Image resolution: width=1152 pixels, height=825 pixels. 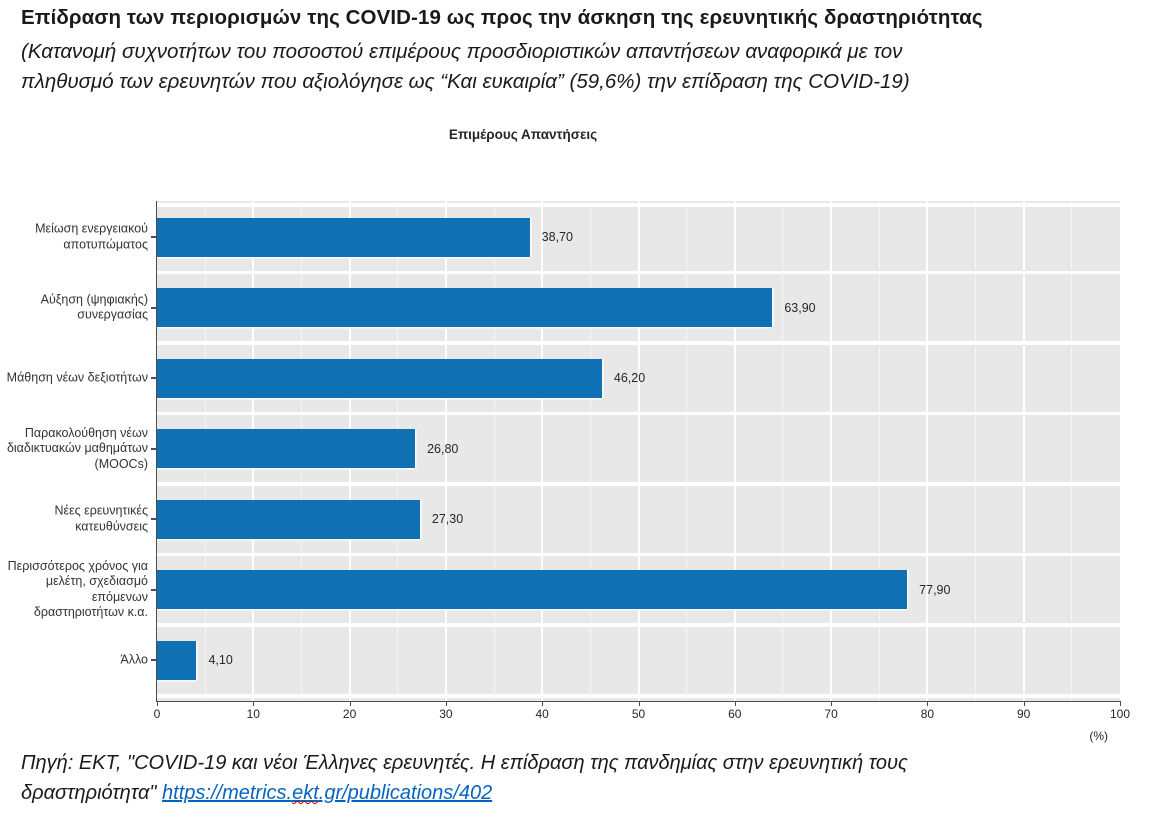 I want to click on bar-value-label: 38,70, so click(x=557, y=237).